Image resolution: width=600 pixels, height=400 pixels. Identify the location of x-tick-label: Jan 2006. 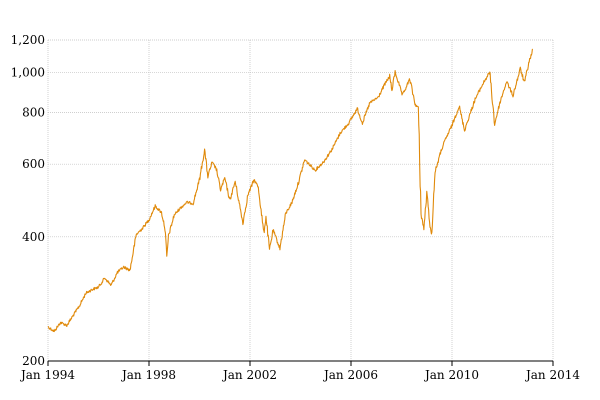
(350, 375).